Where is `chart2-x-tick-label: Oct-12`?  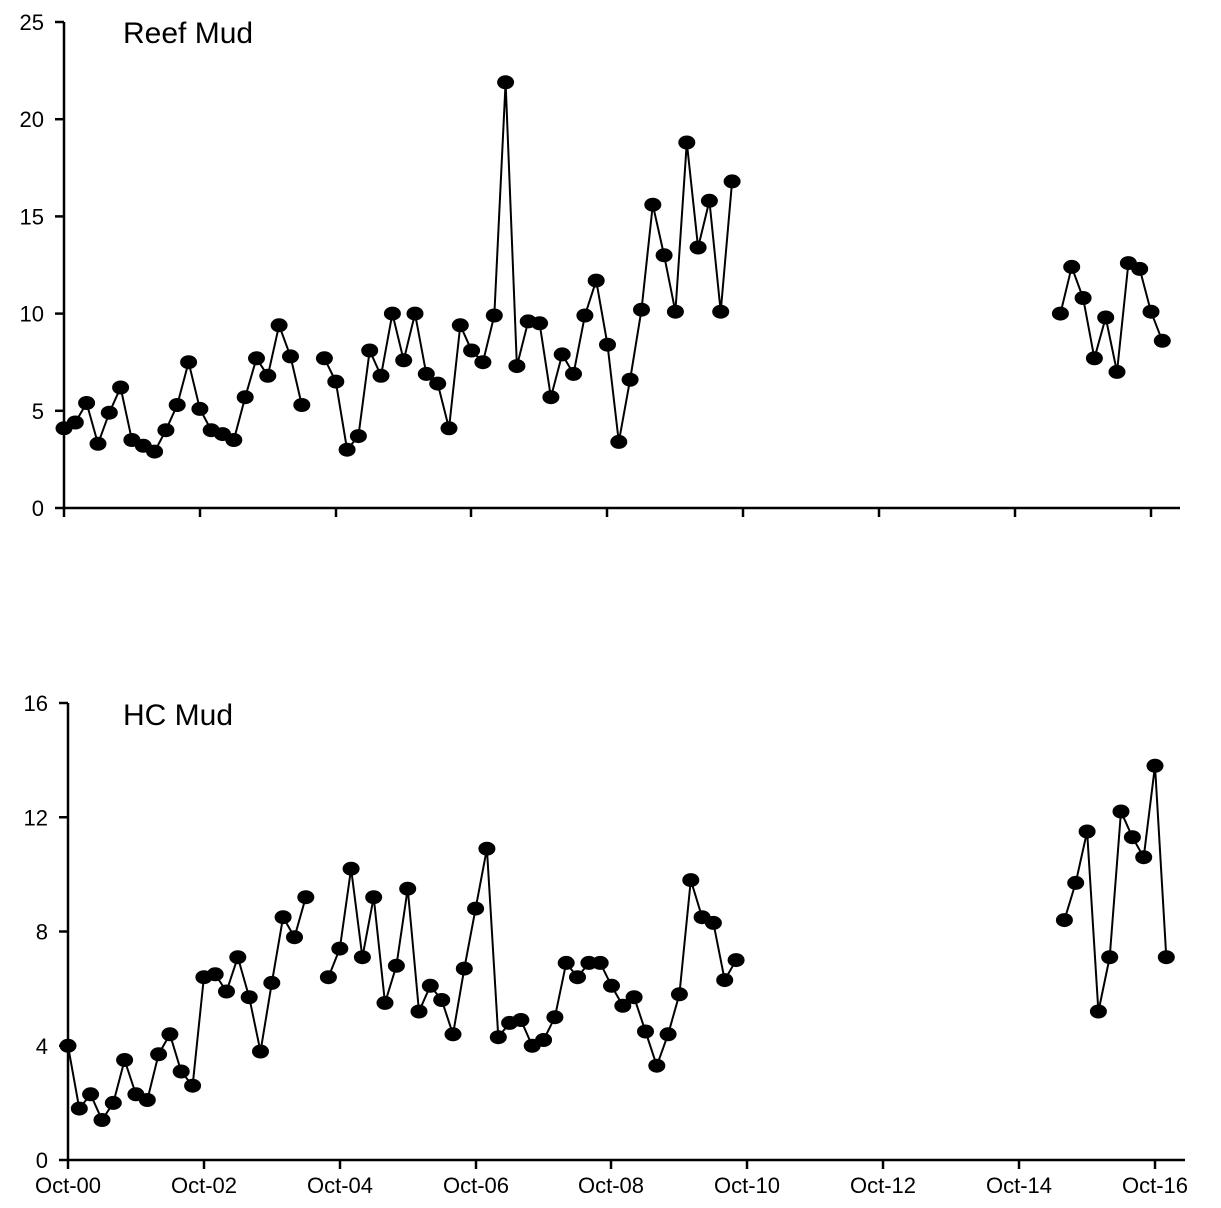
chart2-x-tick-label: Oct-12 is located at coordinates (883, 1185).